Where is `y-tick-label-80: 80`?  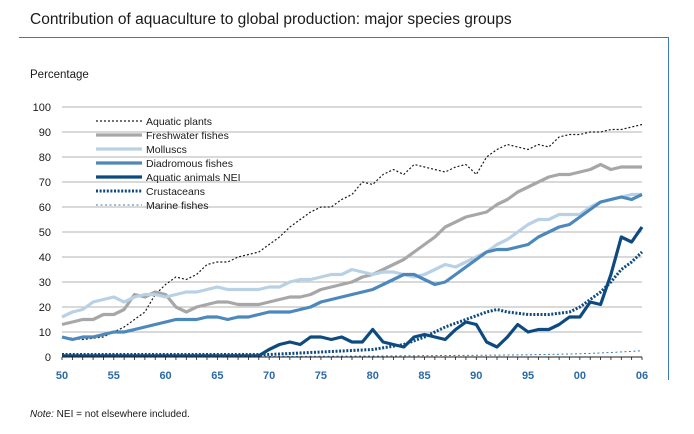
y-tick-label-80: 80 is located at coordinates (45, 158).